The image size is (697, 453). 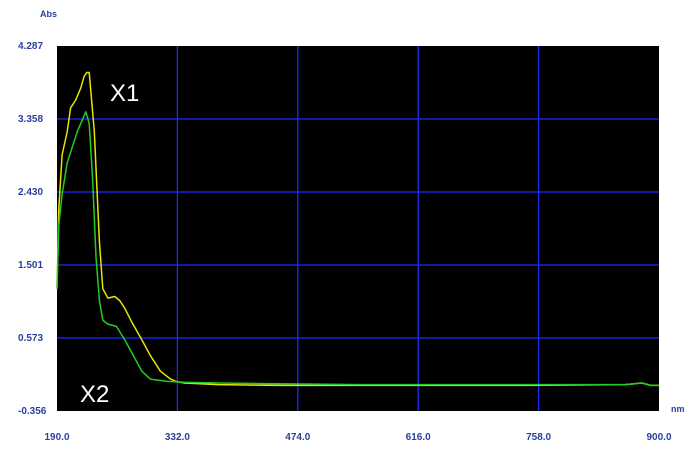 I want to click on y-axis-label: Abs, so click(x=48, y=14).